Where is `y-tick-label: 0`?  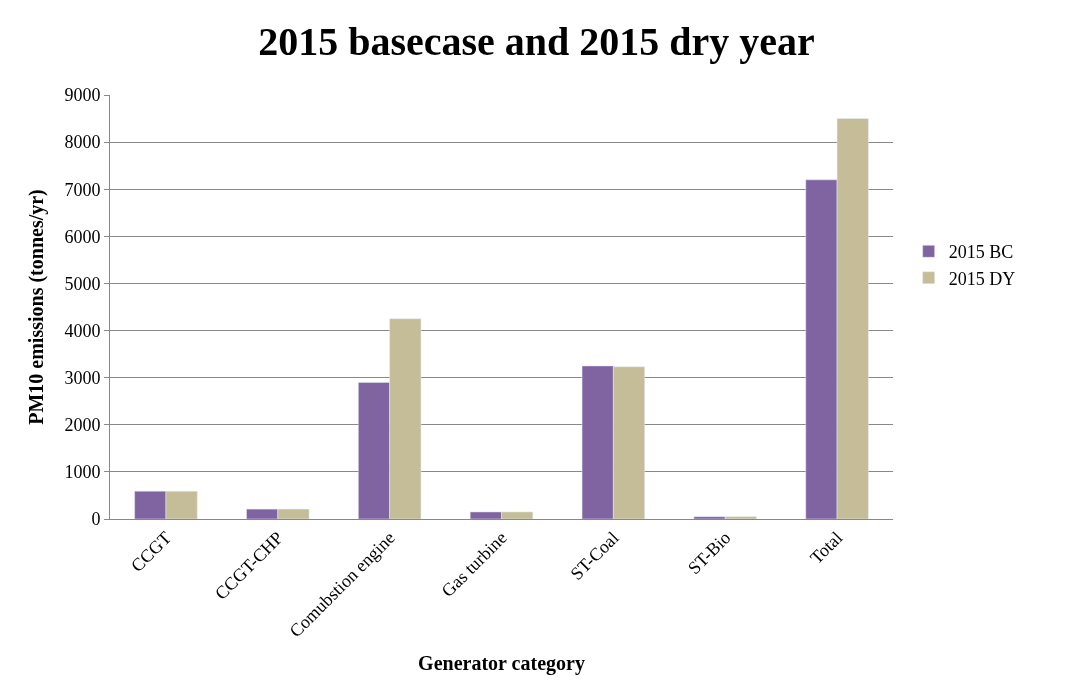
y-tick-label: 0 is located at coordinates (96, 519).